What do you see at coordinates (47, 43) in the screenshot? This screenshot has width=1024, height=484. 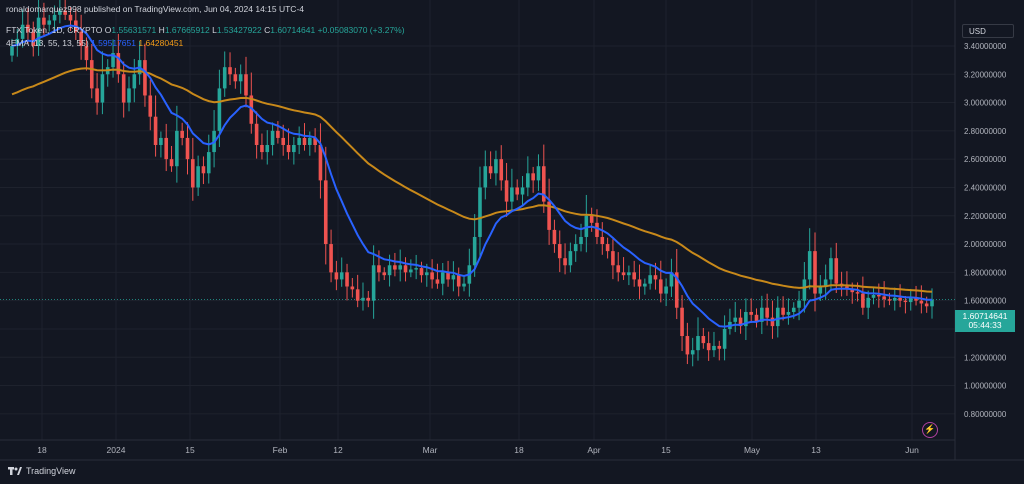 I see `ema-label: 4EMA (13, 55, 13, 55)` at bounding box center [47, 43].